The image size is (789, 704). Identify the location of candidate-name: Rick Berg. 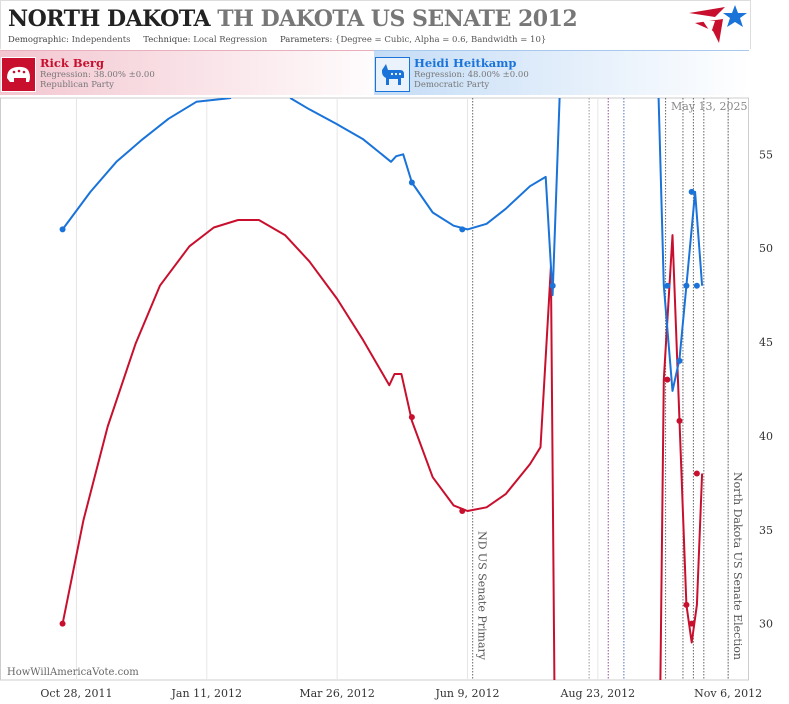
(72, 63).